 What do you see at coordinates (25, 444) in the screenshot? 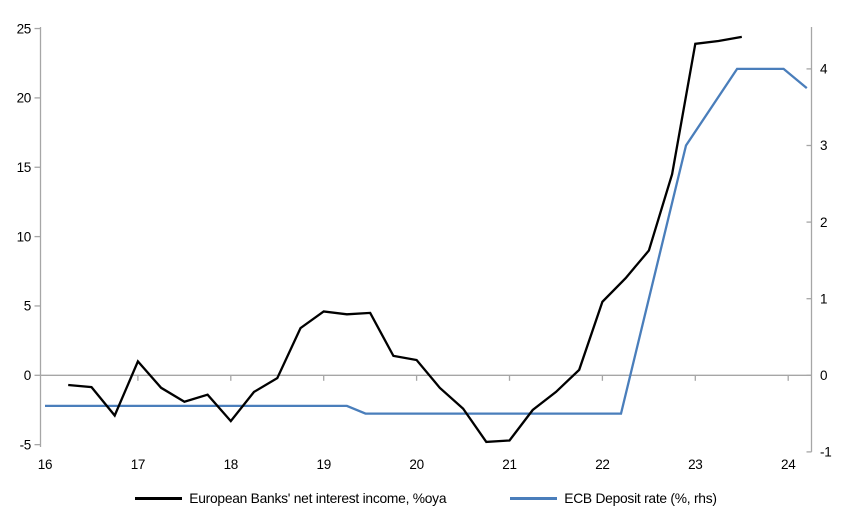
I see `y-axis-left-tick-label: -5` at bounding box center [25, 444].